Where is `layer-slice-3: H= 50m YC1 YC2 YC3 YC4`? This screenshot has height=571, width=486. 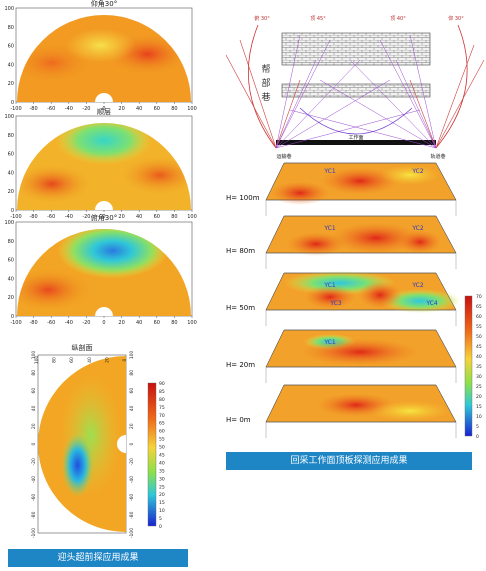 layer-slice-3: H= 50m YC1 YC2 YC3 YC4 is located at coordinates (343, 298).